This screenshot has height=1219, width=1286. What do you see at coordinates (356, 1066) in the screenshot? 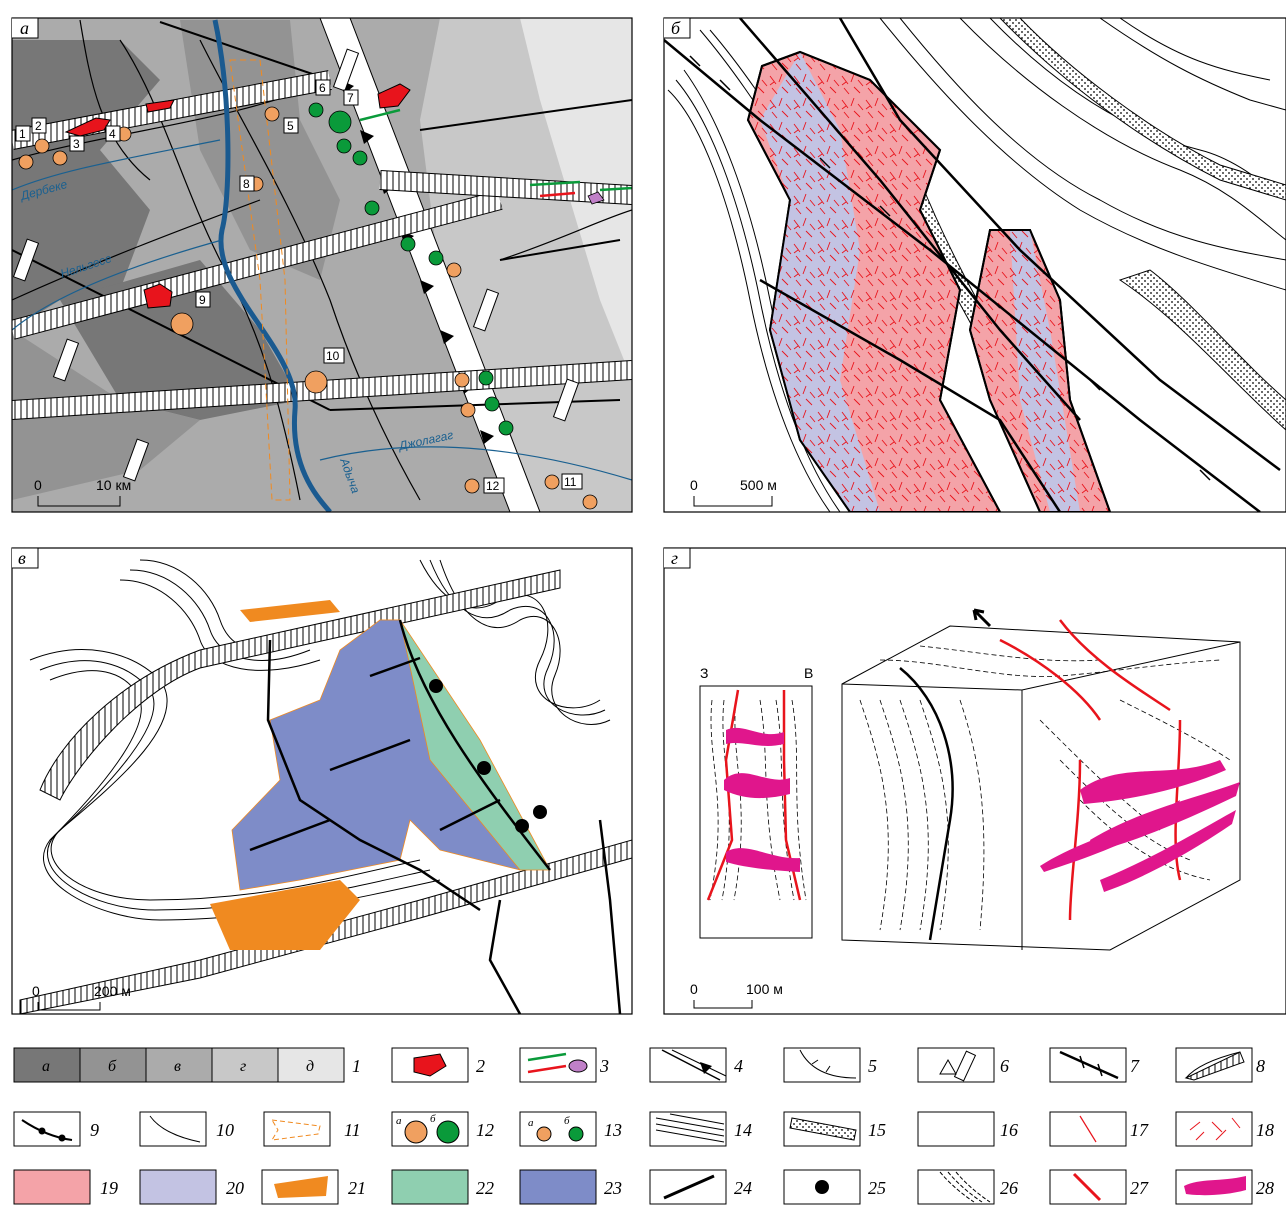
I see `legend-number-1: 1` at bounding box center [356, 1066].